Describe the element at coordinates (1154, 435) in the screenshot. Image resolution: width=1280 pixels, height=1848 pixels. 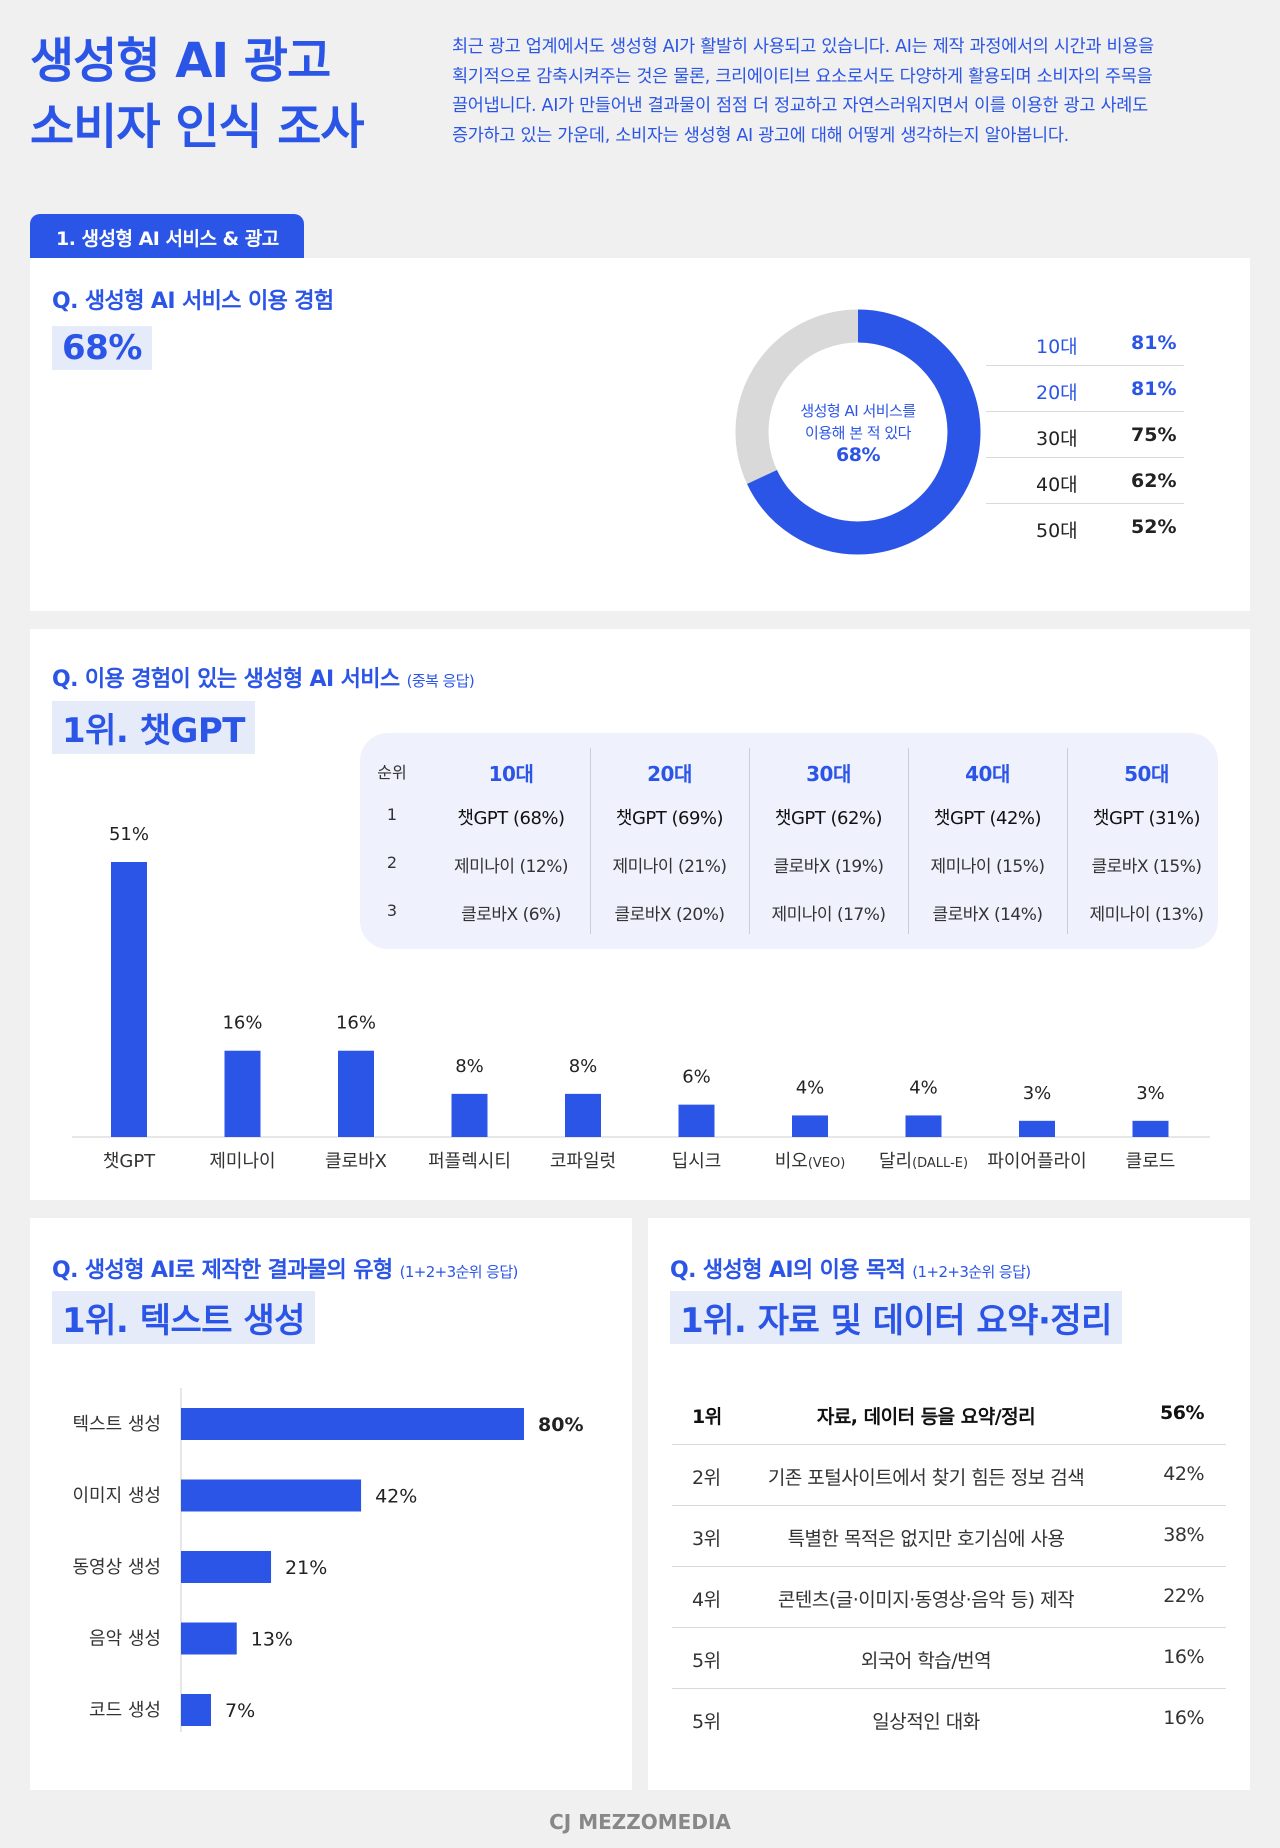
I see `age-value: 75%` at that location.